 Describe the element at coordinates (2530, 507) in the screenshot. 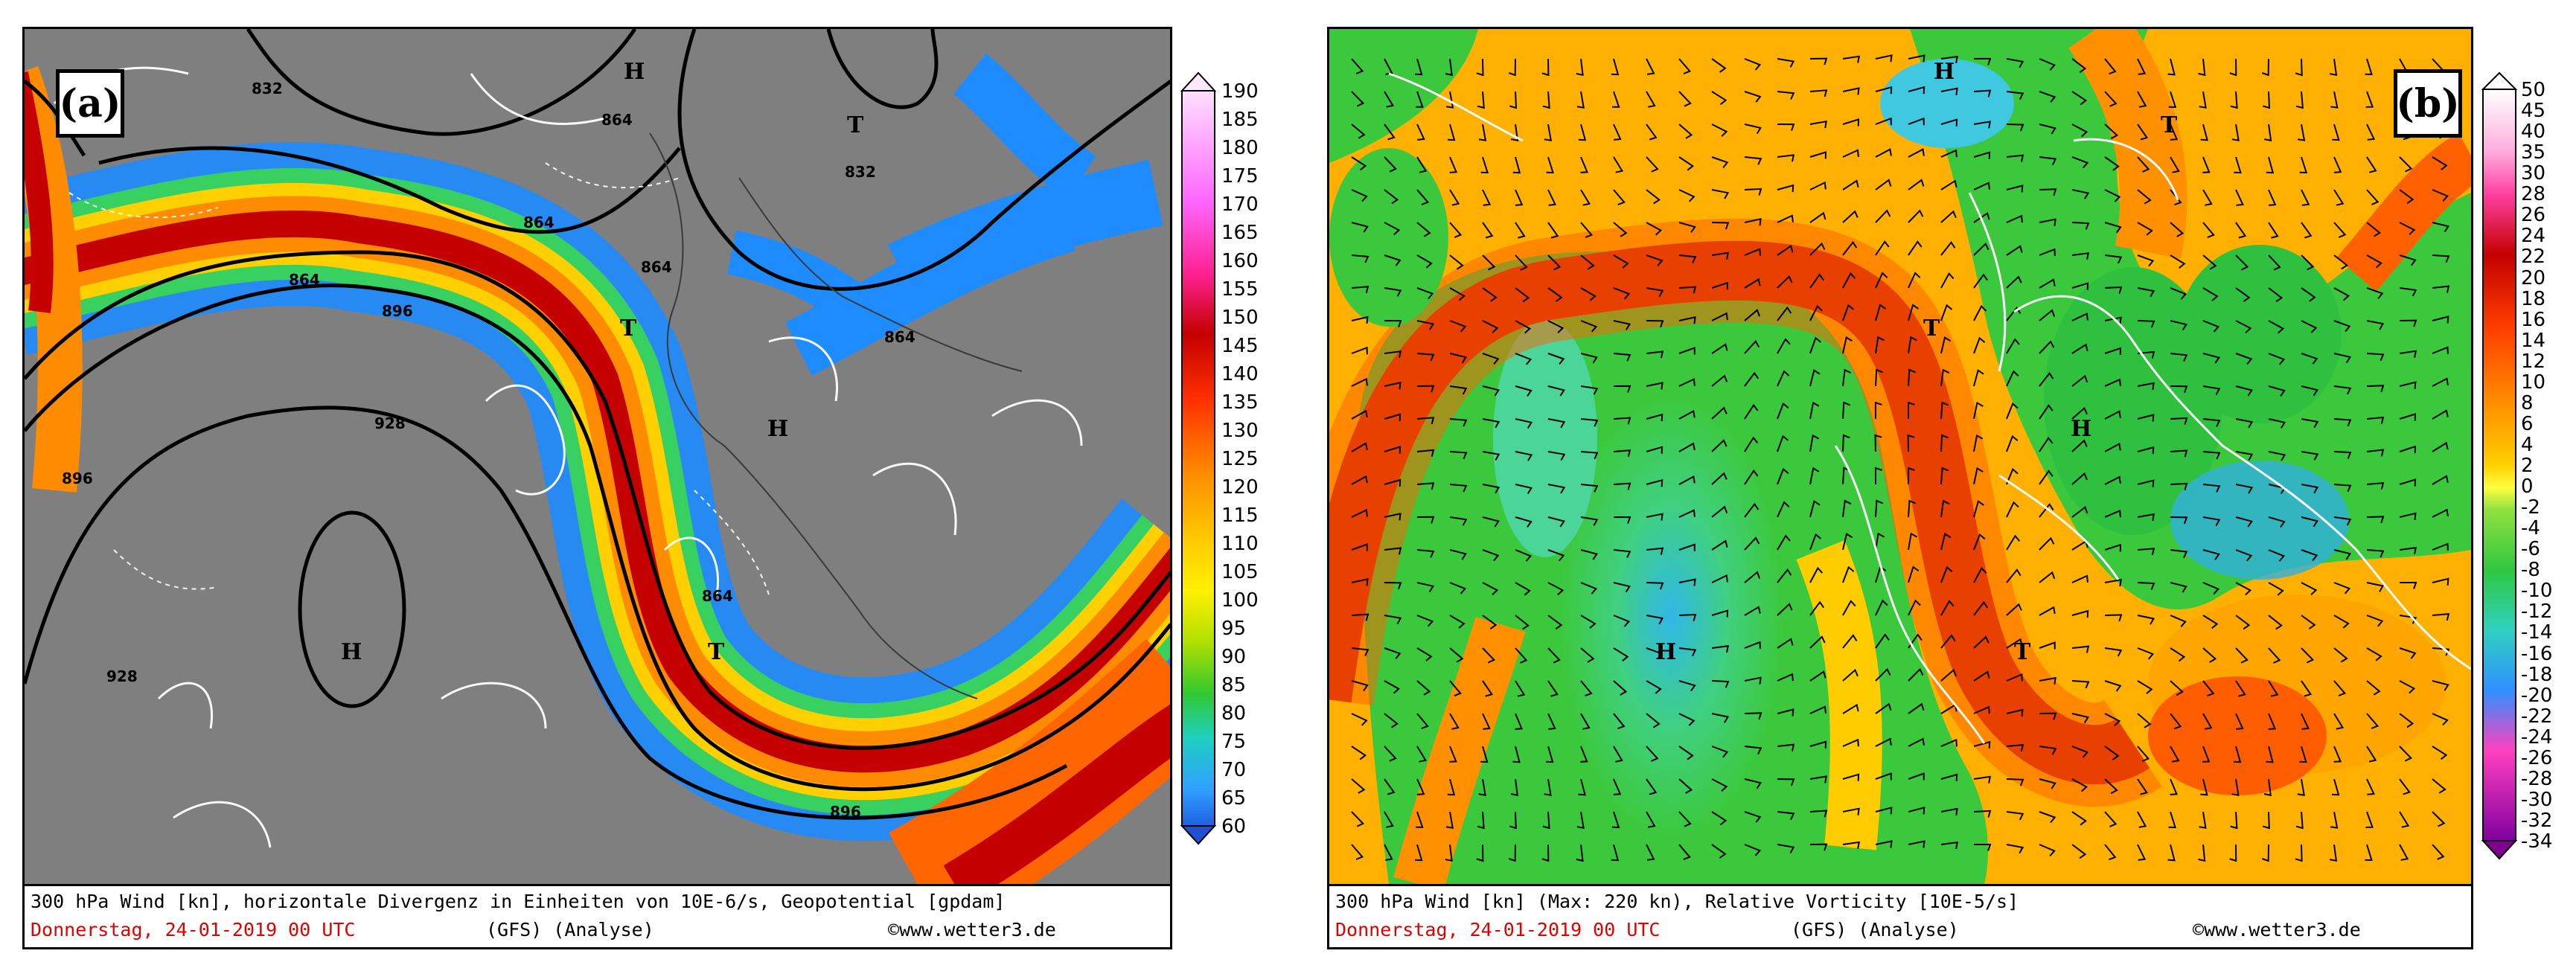

I see `colorbar-tick-label: -2` at that location.